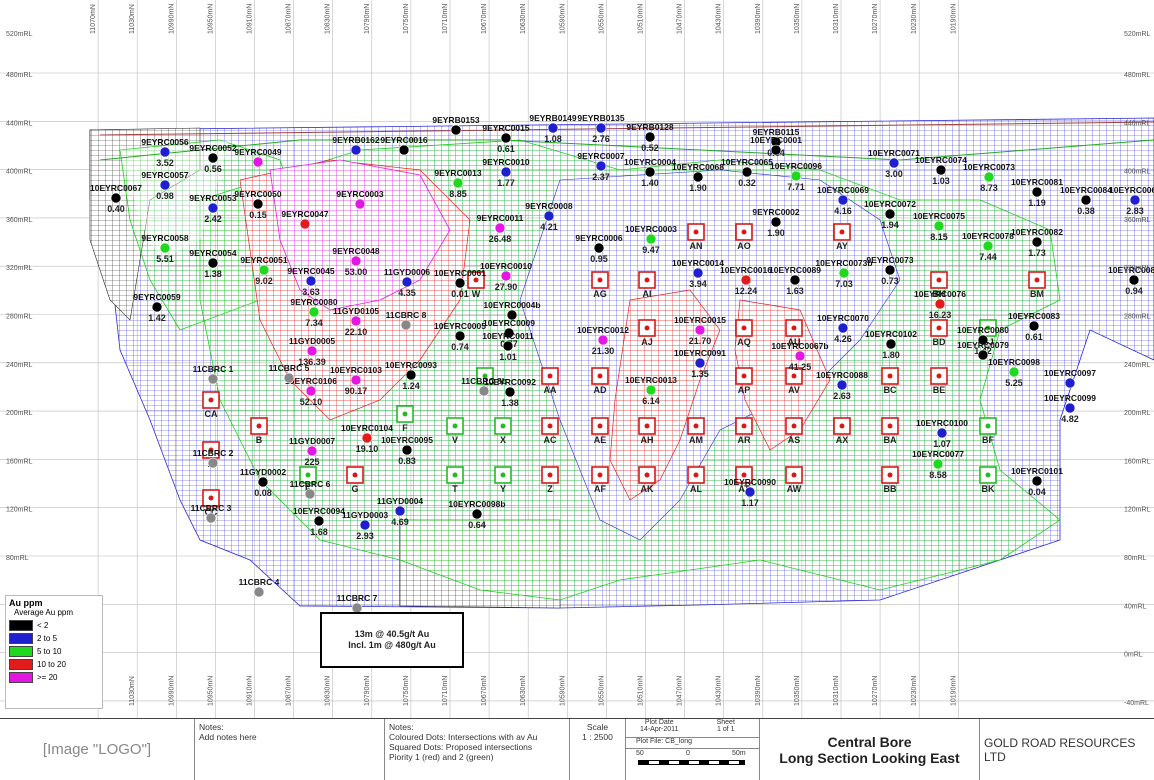  What do you see at coordinates (1060, 749) in the screenshot?
I see `company-name: GOLD ROAD RESOURCES LTD` at bounding box center [1060, 749].